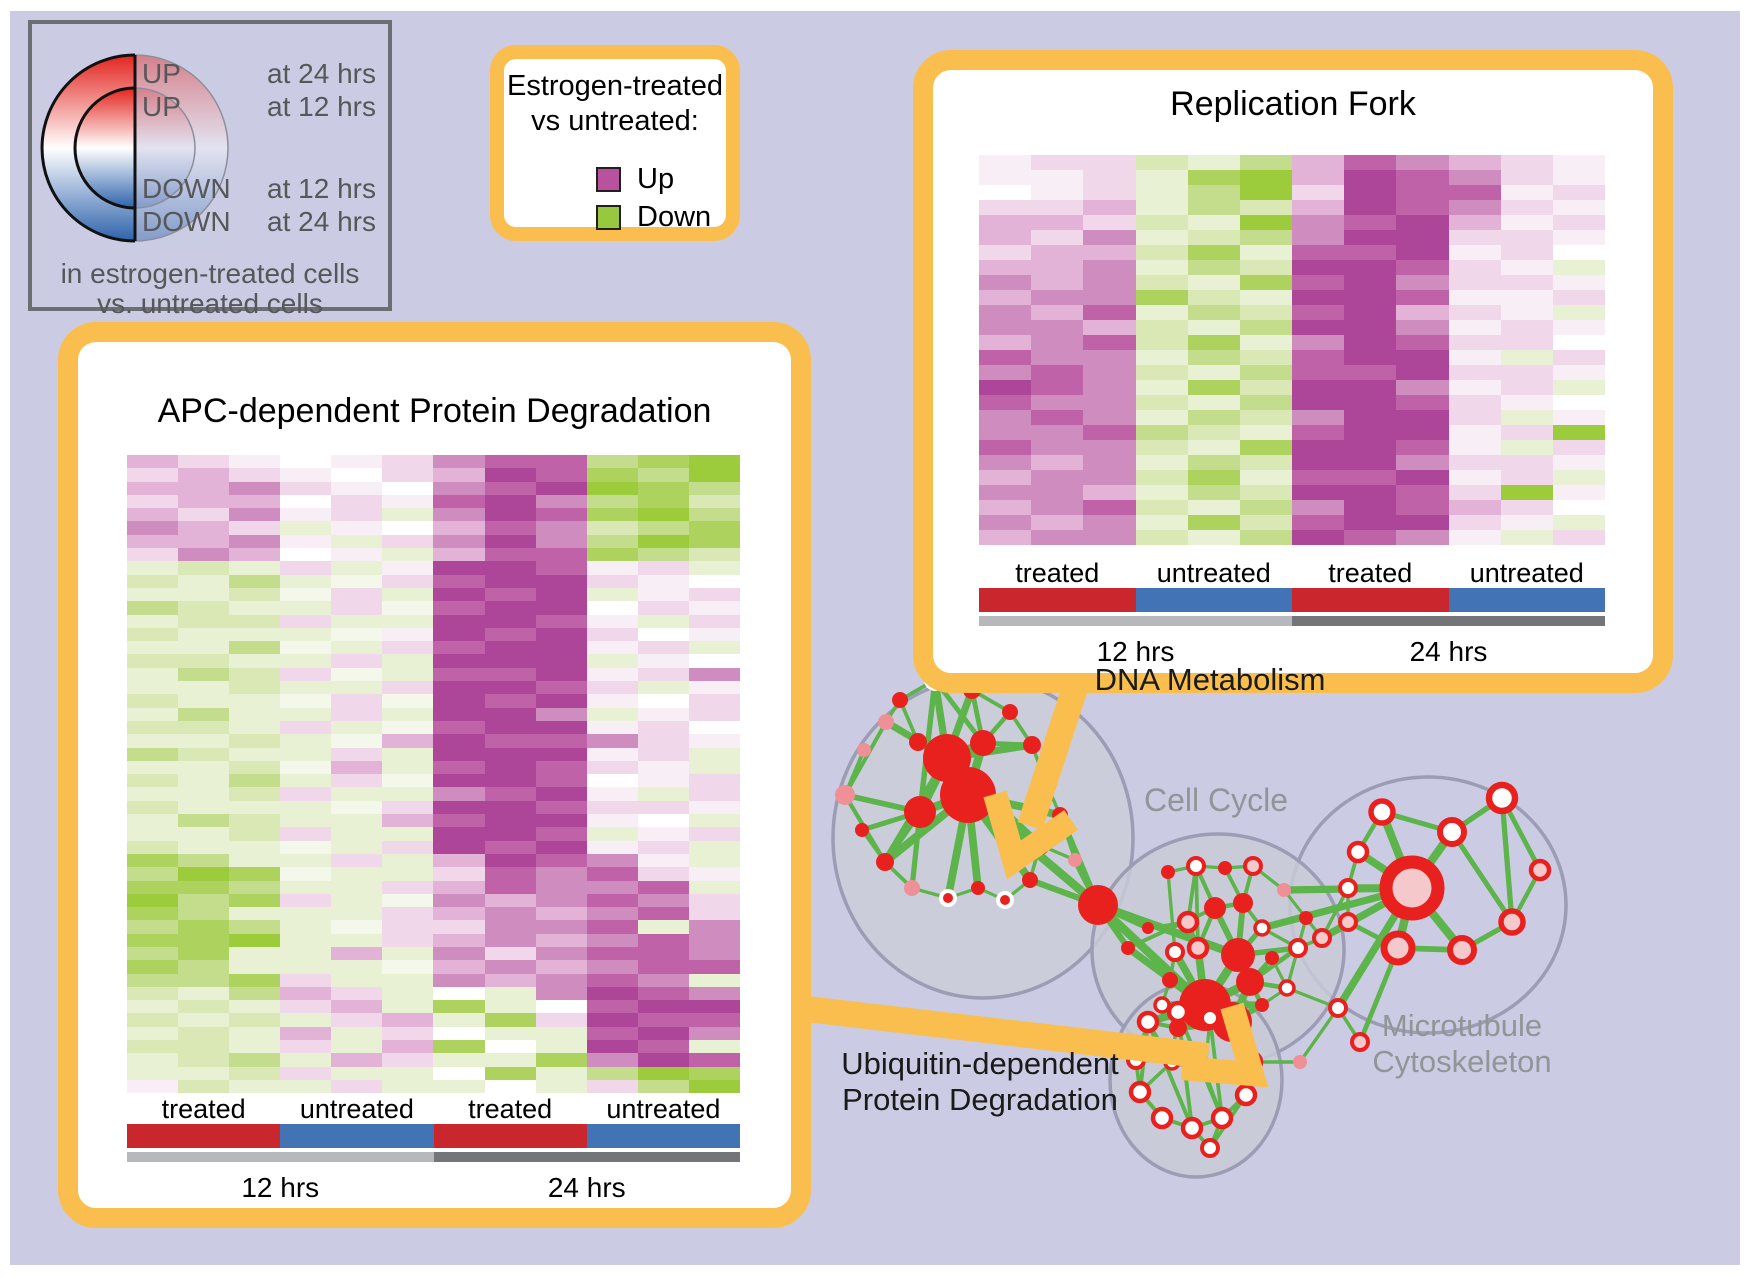 The height and width of the screenshot is (1279, 1750). What do you see at coordinates (1461, 1044) in the screenshot?
I see `cluster-label-microtubule-cytoskeleton: Microtubule Cytoskeleton` at bounding box center [1461, 1044].